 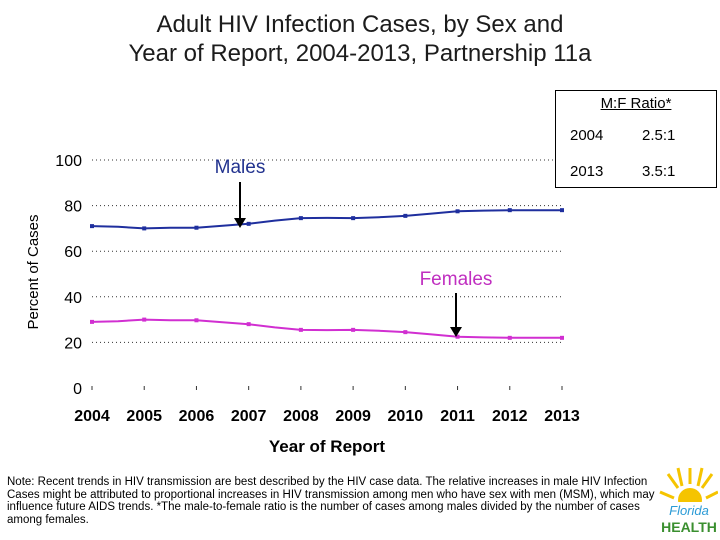 I want to click on y-tick-label: 20, so click(x=73, y=343).